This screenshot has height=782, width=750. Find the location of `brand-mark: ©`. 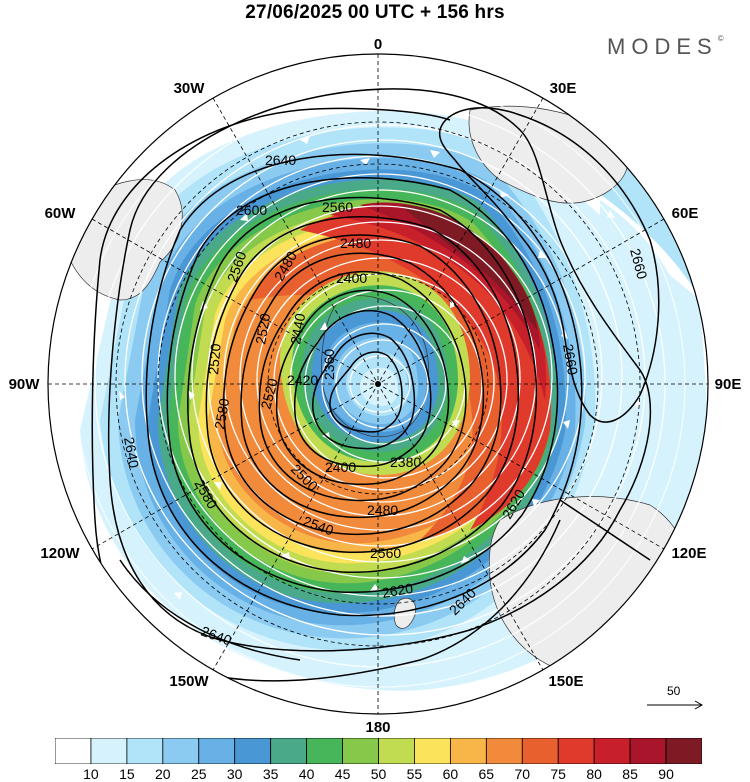

brand-mark: © is located at coordinates (720, 38).